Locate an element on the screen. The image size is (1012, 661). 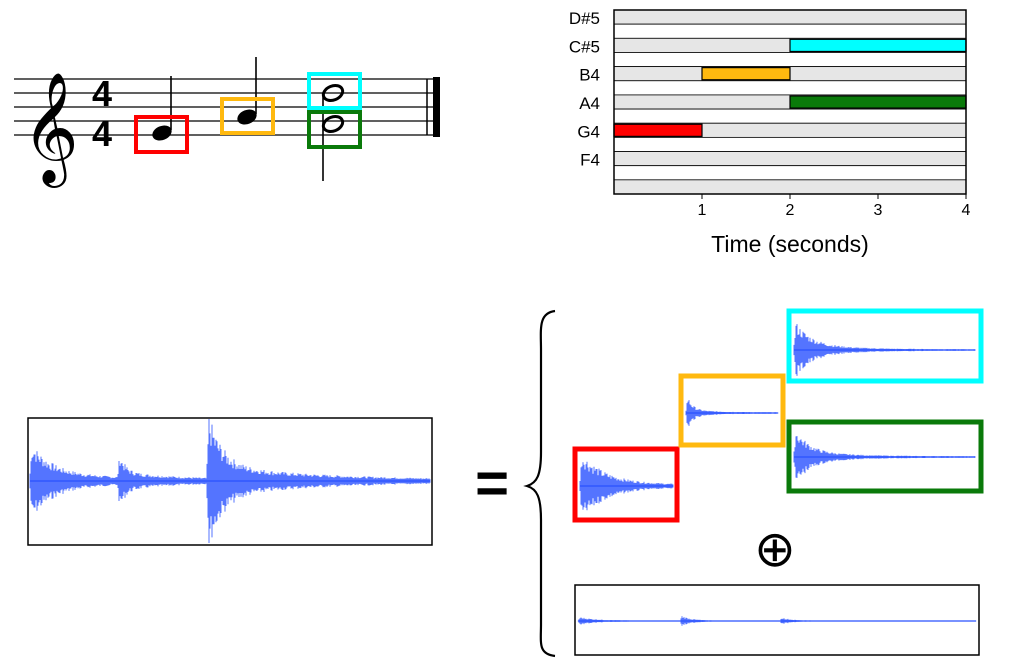
note-waveform-yellow is located at coordinates (732, 410).